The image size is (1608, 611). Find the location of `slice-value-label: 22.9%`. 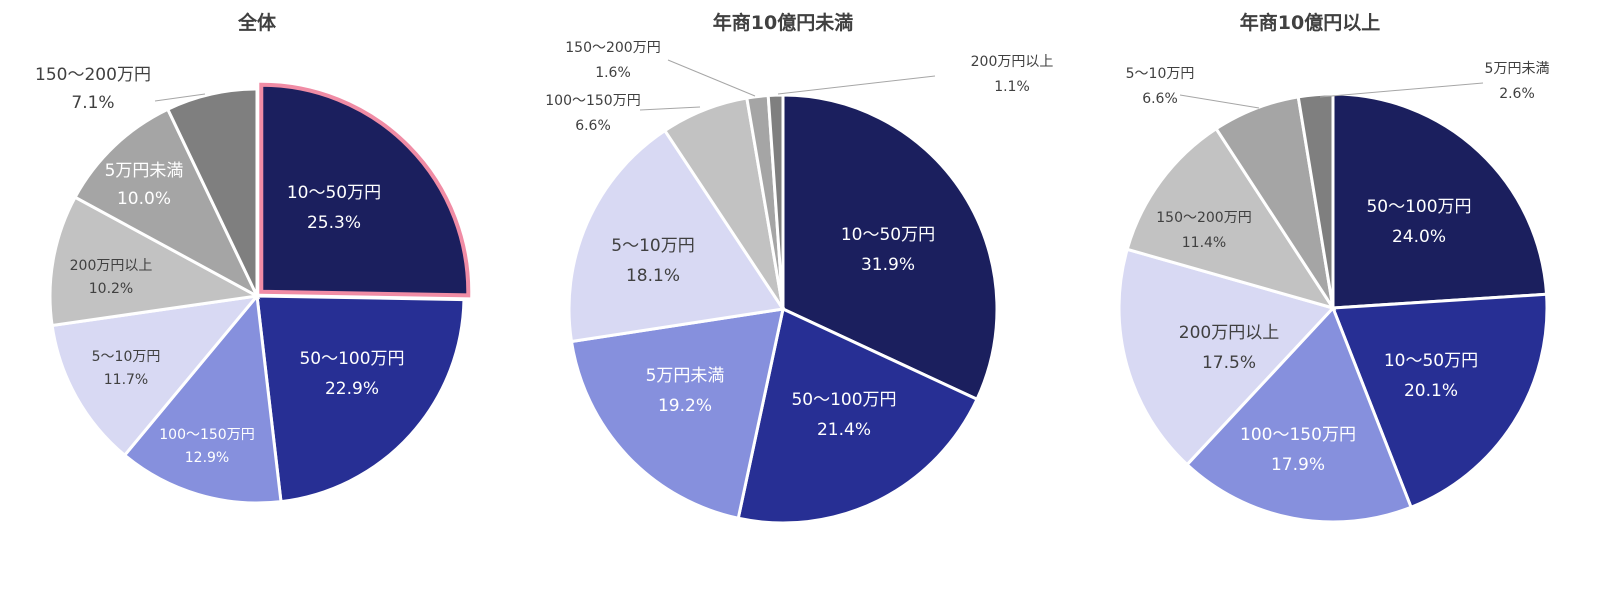

slice-value-label: 22.9% is located at coordinates (352, 389).